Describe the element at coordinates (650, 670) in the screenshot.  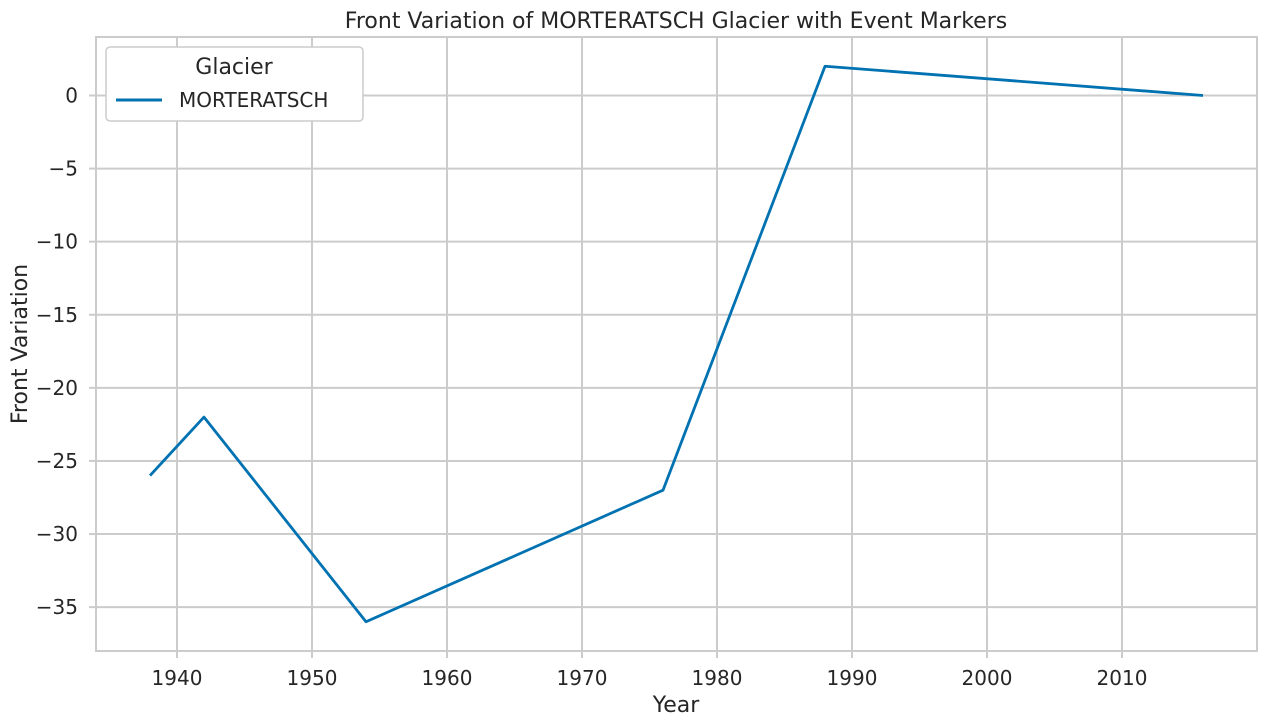
I see `x-axis-ticks: 1940 1950 1960 1970 1980 1990 2000 2010` at that location.